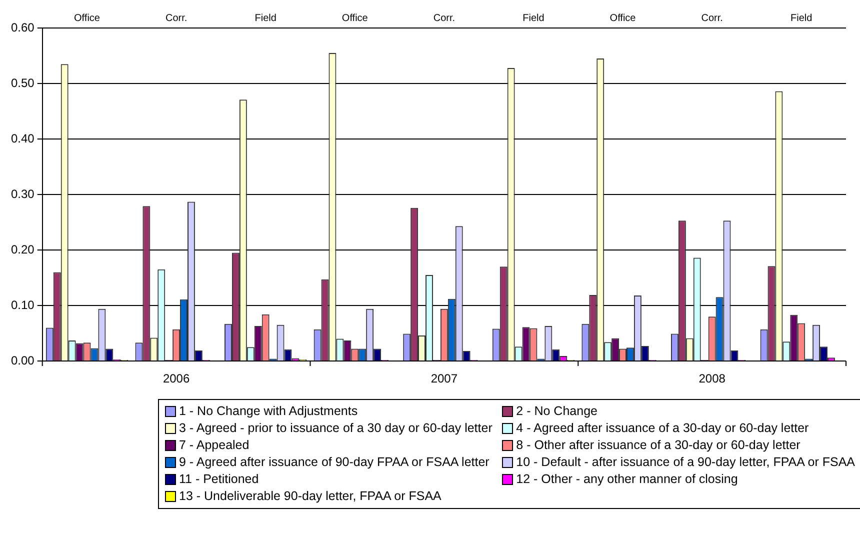 Image resolution: width=860 pixels, height=533 pixels. Describe the element at coordinates (176, 378) in the screenshot. I see `text: 2006` at that location.